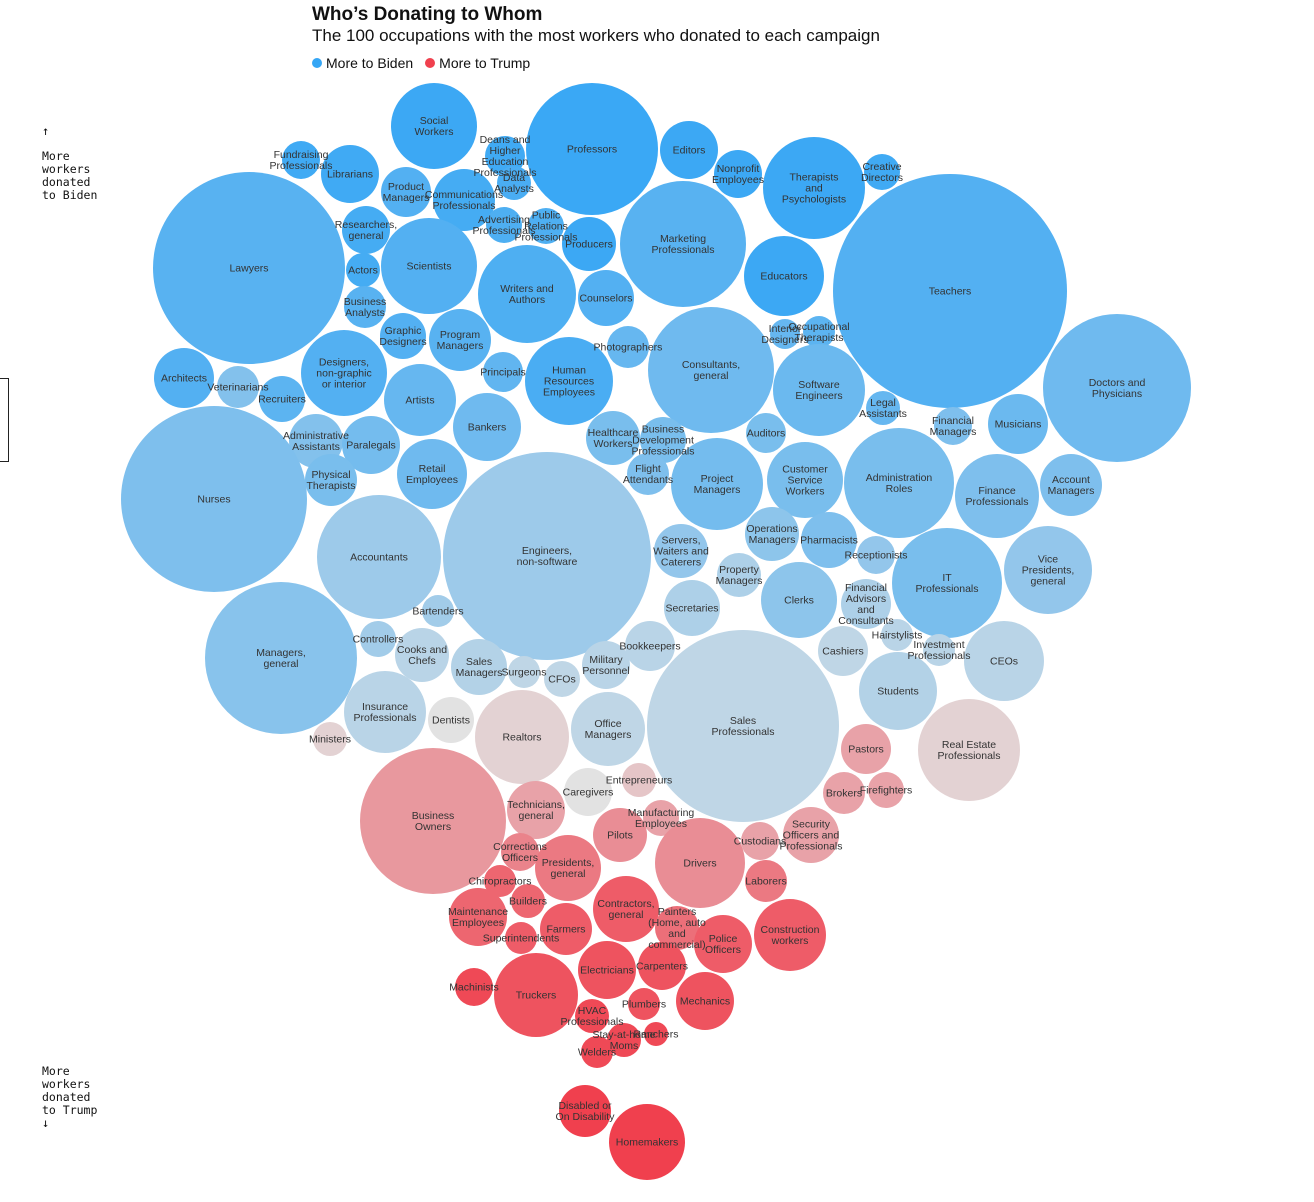 The width and height of the screenshot is (1314, 1202). Describe the element at coordinates (829, 540) in the screenshot. I see `bubble-pharmacists` at that location.